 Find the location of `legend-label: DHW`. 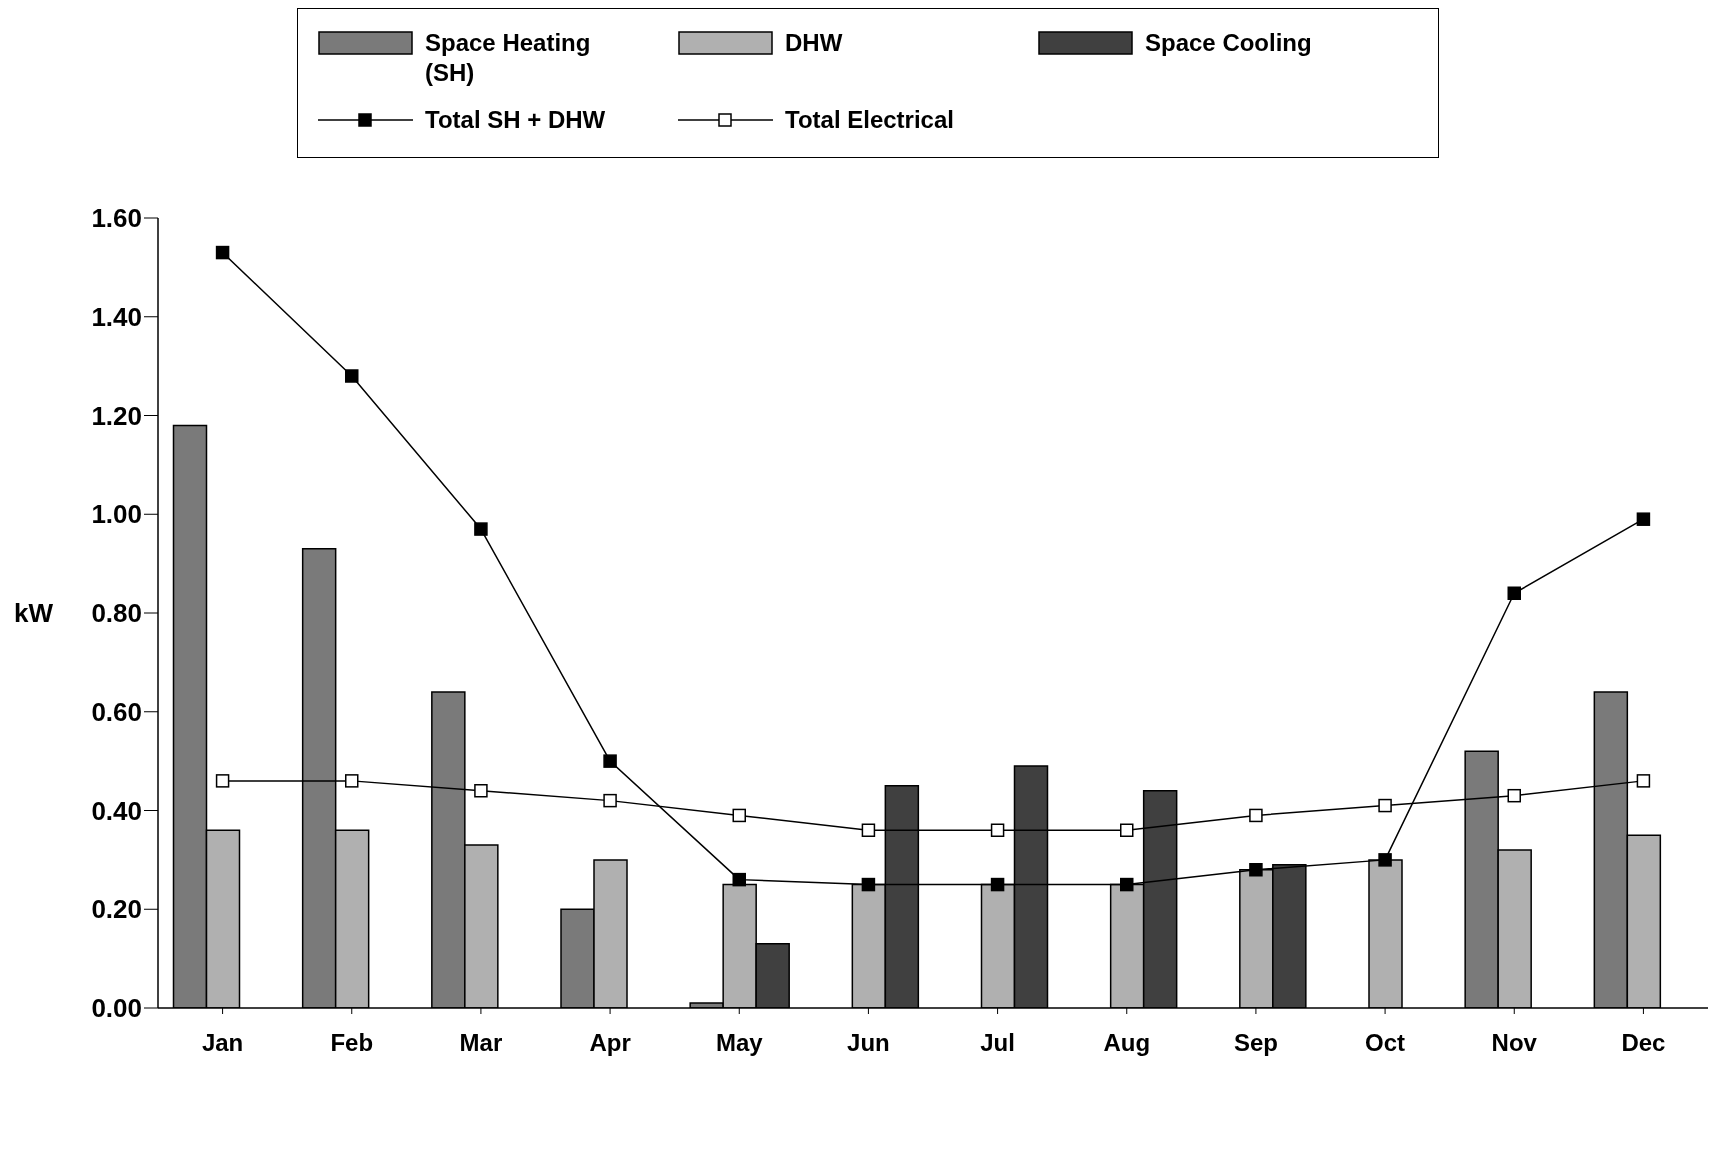

legend-label: DHW is located at coordinates (814, 43).